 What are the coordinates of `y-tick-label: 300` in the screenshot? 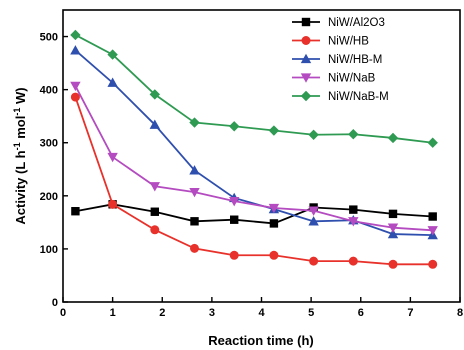 It's located at (49, 144).